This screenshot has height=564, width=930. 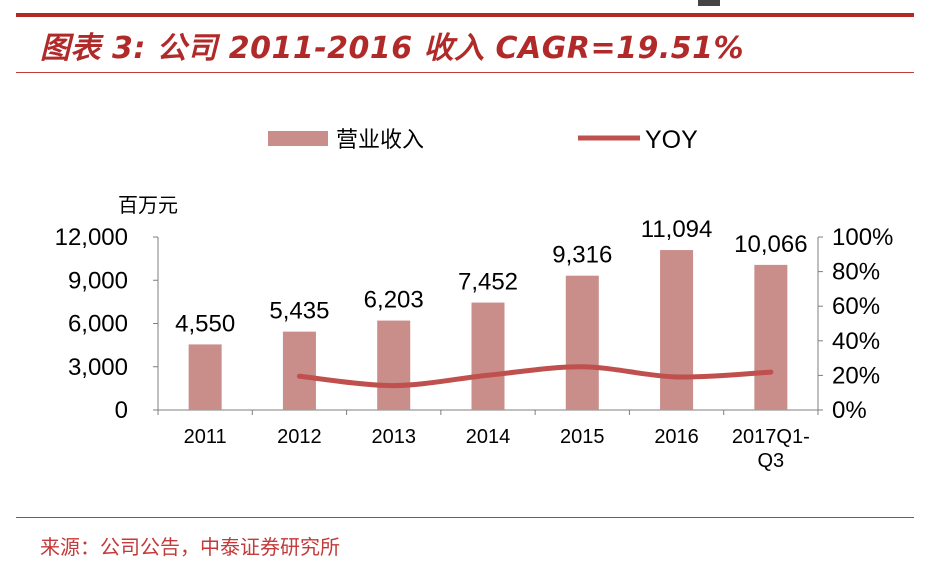 What do you see at coordinates (677, 229) in the screenshot?
I see `bar-data-label: 11,094` at bounding box center [677, 229].